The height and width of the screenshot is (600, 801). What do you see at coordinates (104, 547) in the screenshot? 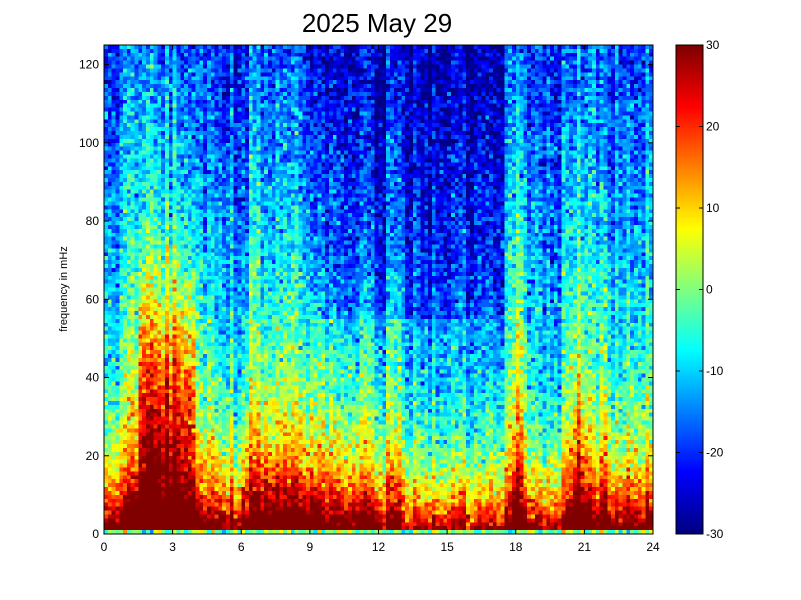
I see `x-tick-label: 0` at bounding box center [104, 547].